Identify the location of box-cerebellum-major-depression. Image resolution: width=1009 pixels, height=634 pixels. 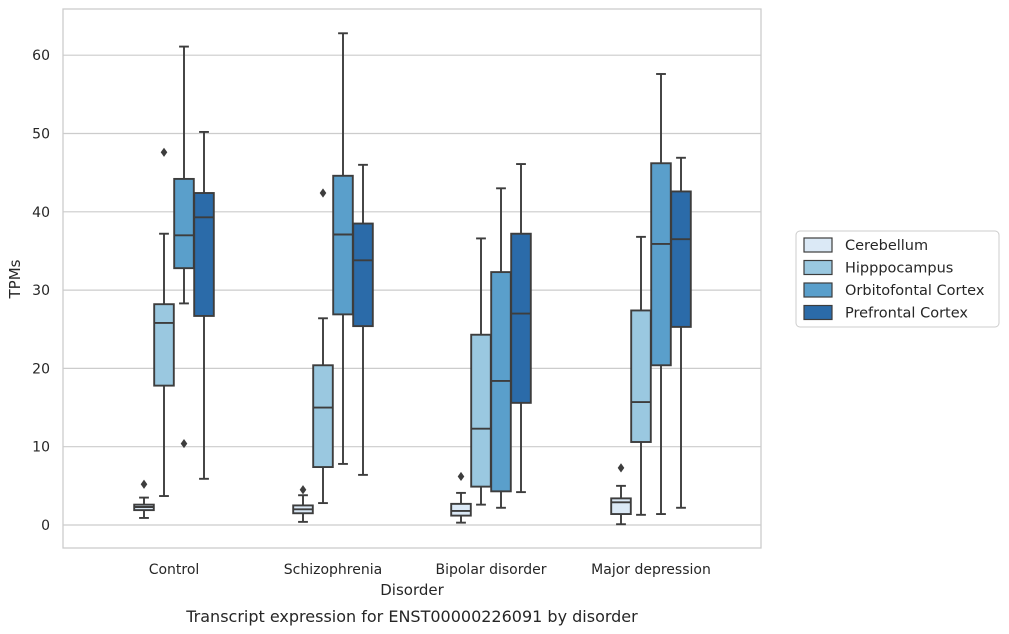
(621, 494).